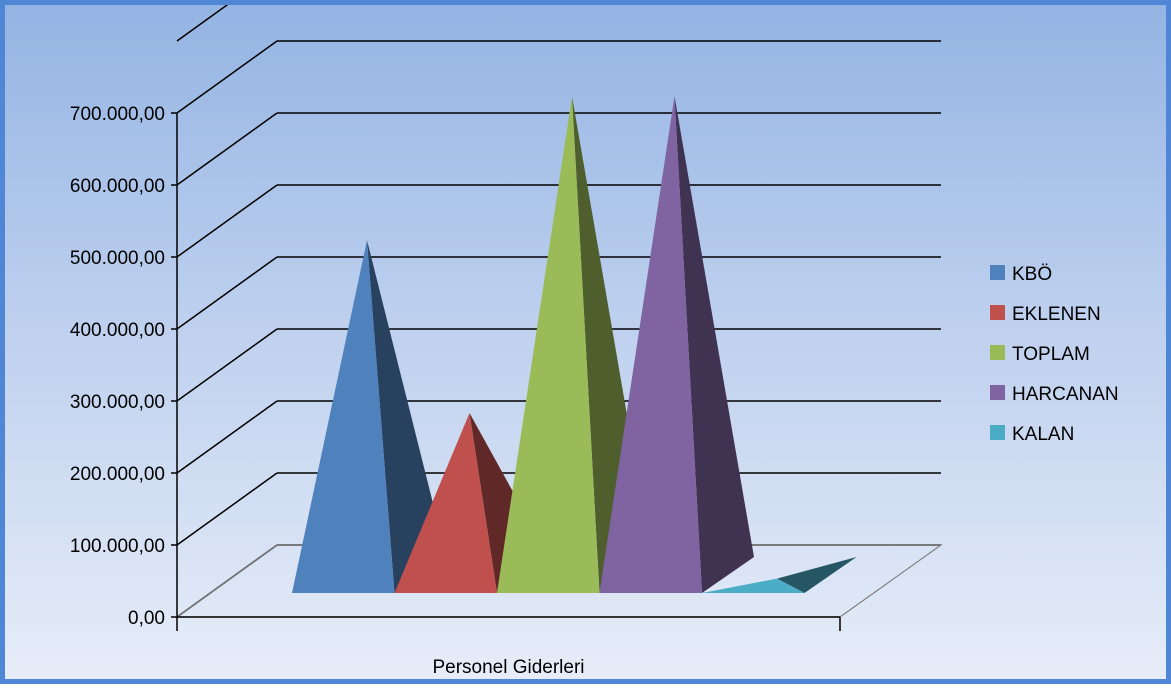 Image resolution: width=1171 pixels, height=689 pixels. I want to click on y-tick-label: 700.000,00, so click(117, 114).